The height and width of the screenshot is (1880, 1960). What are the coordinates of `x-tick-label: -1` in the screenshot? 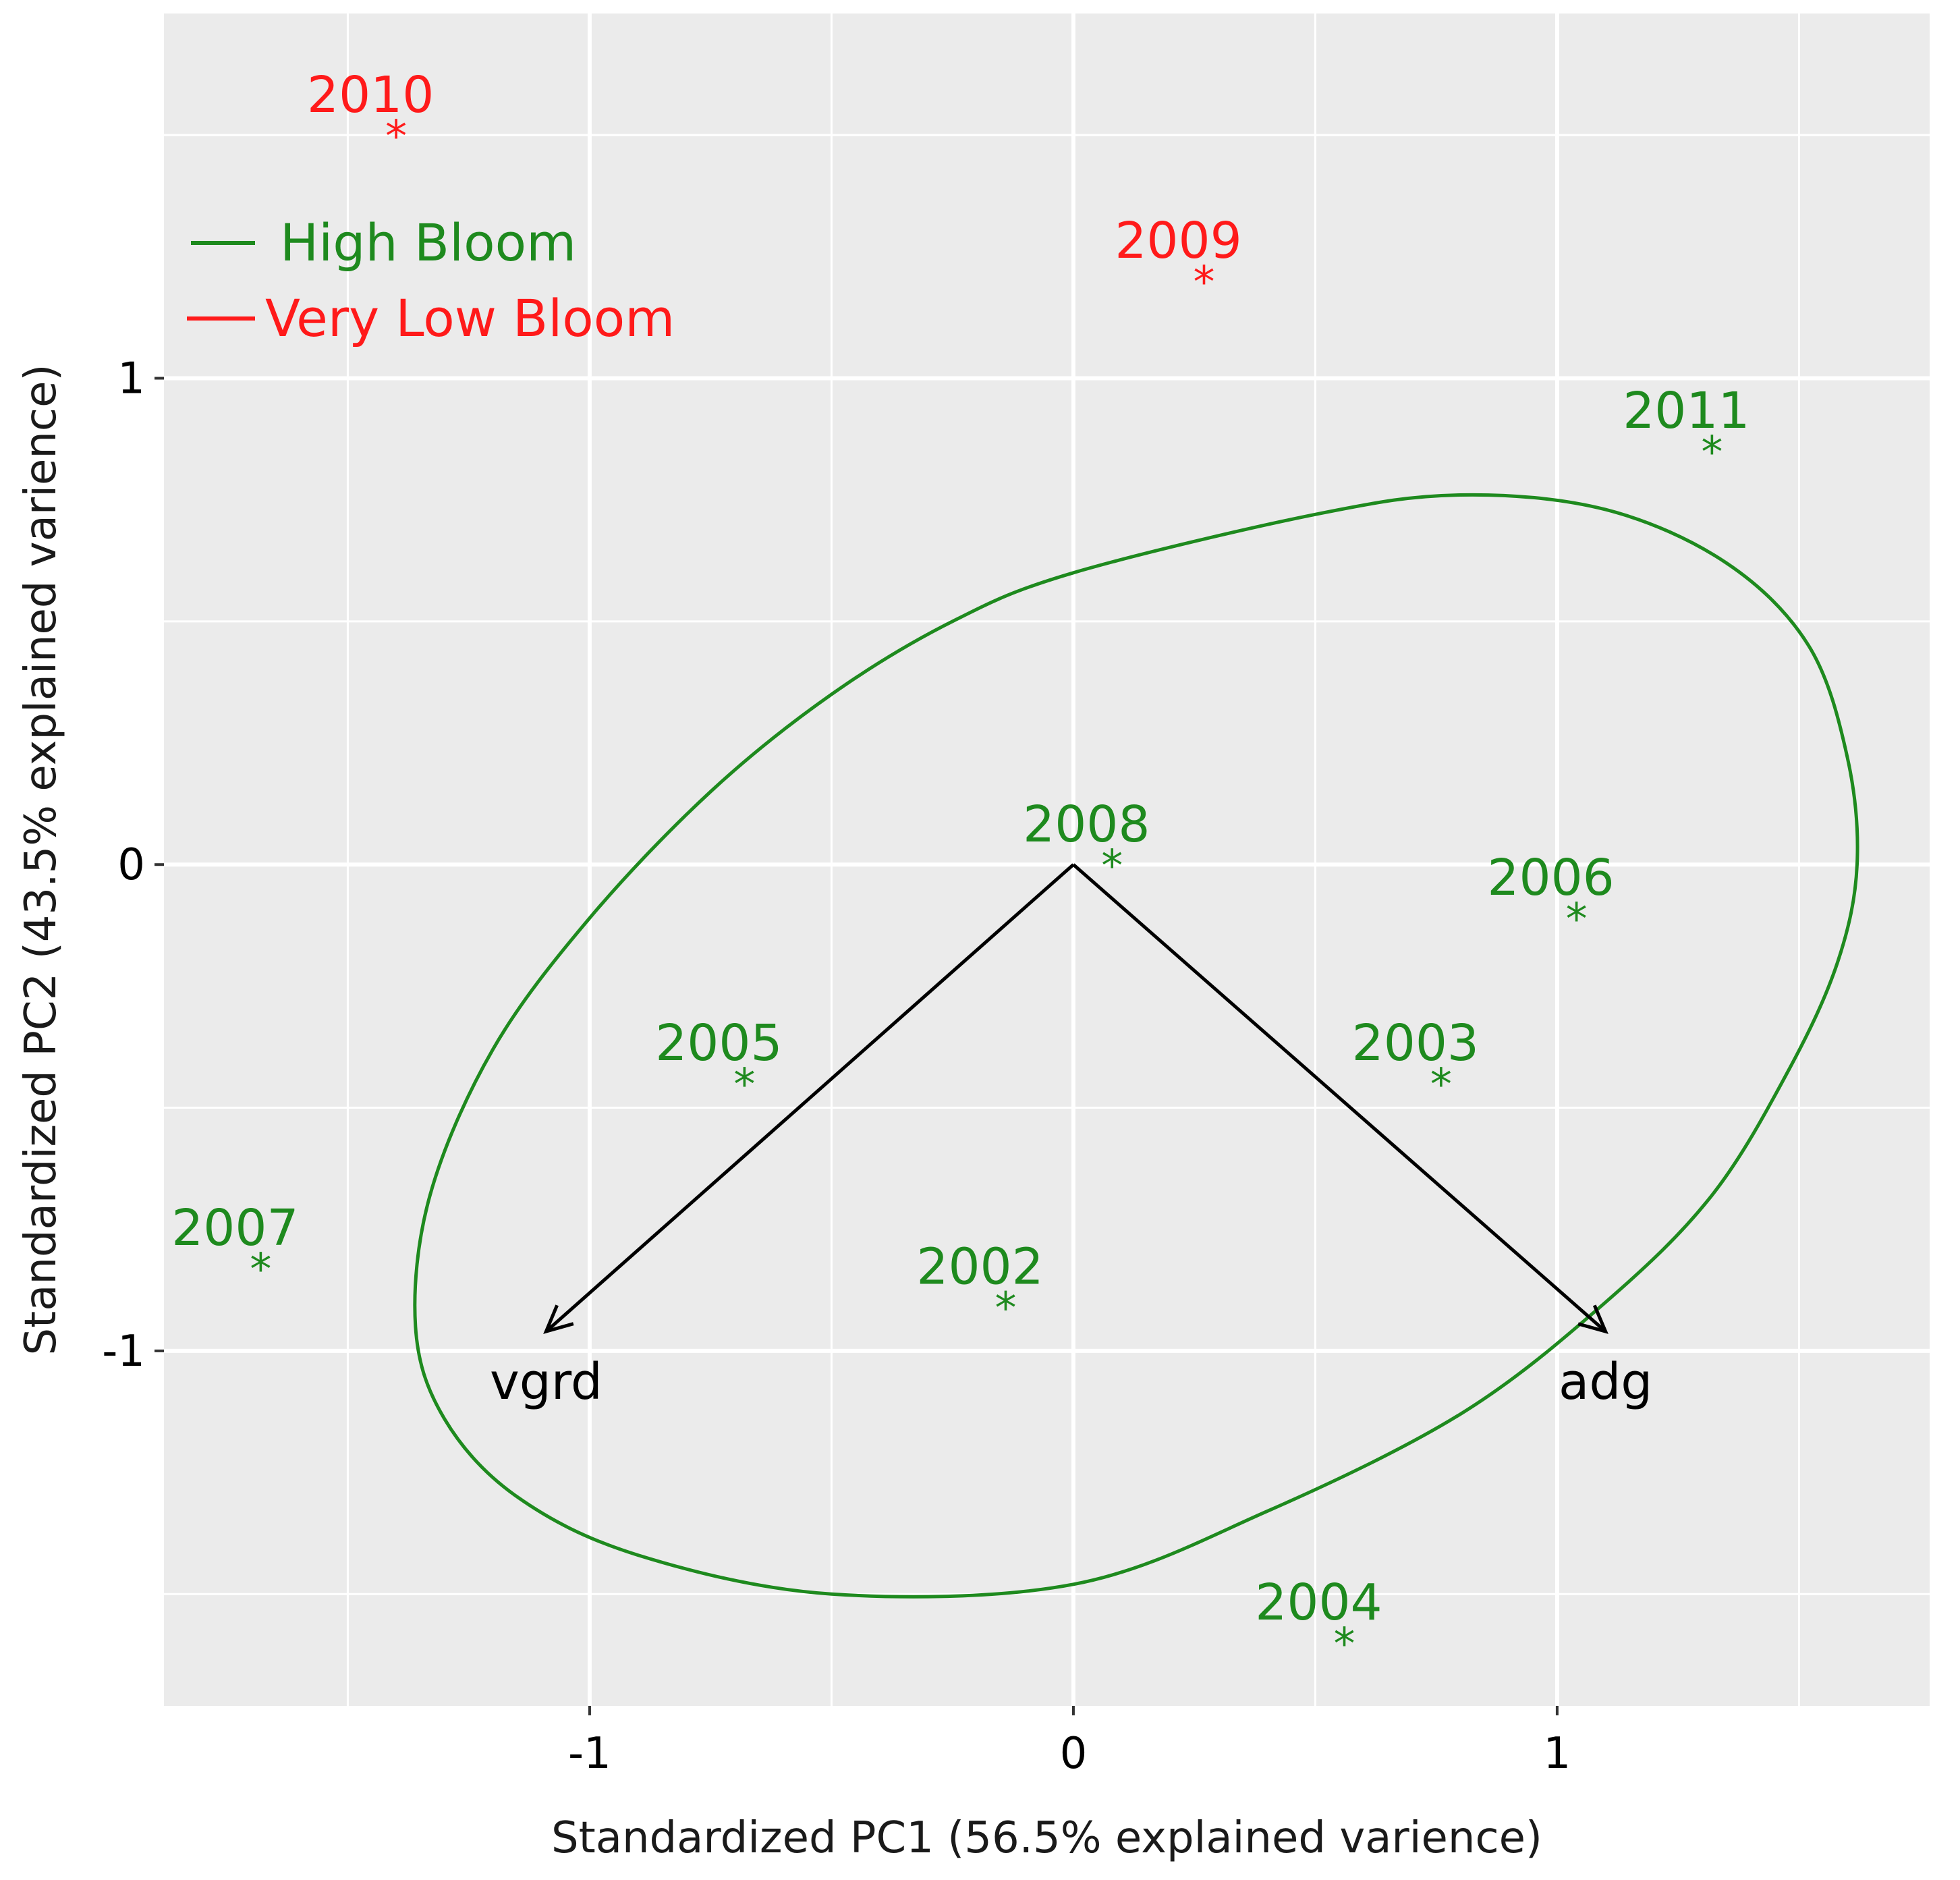 It's located at (589, 1754).